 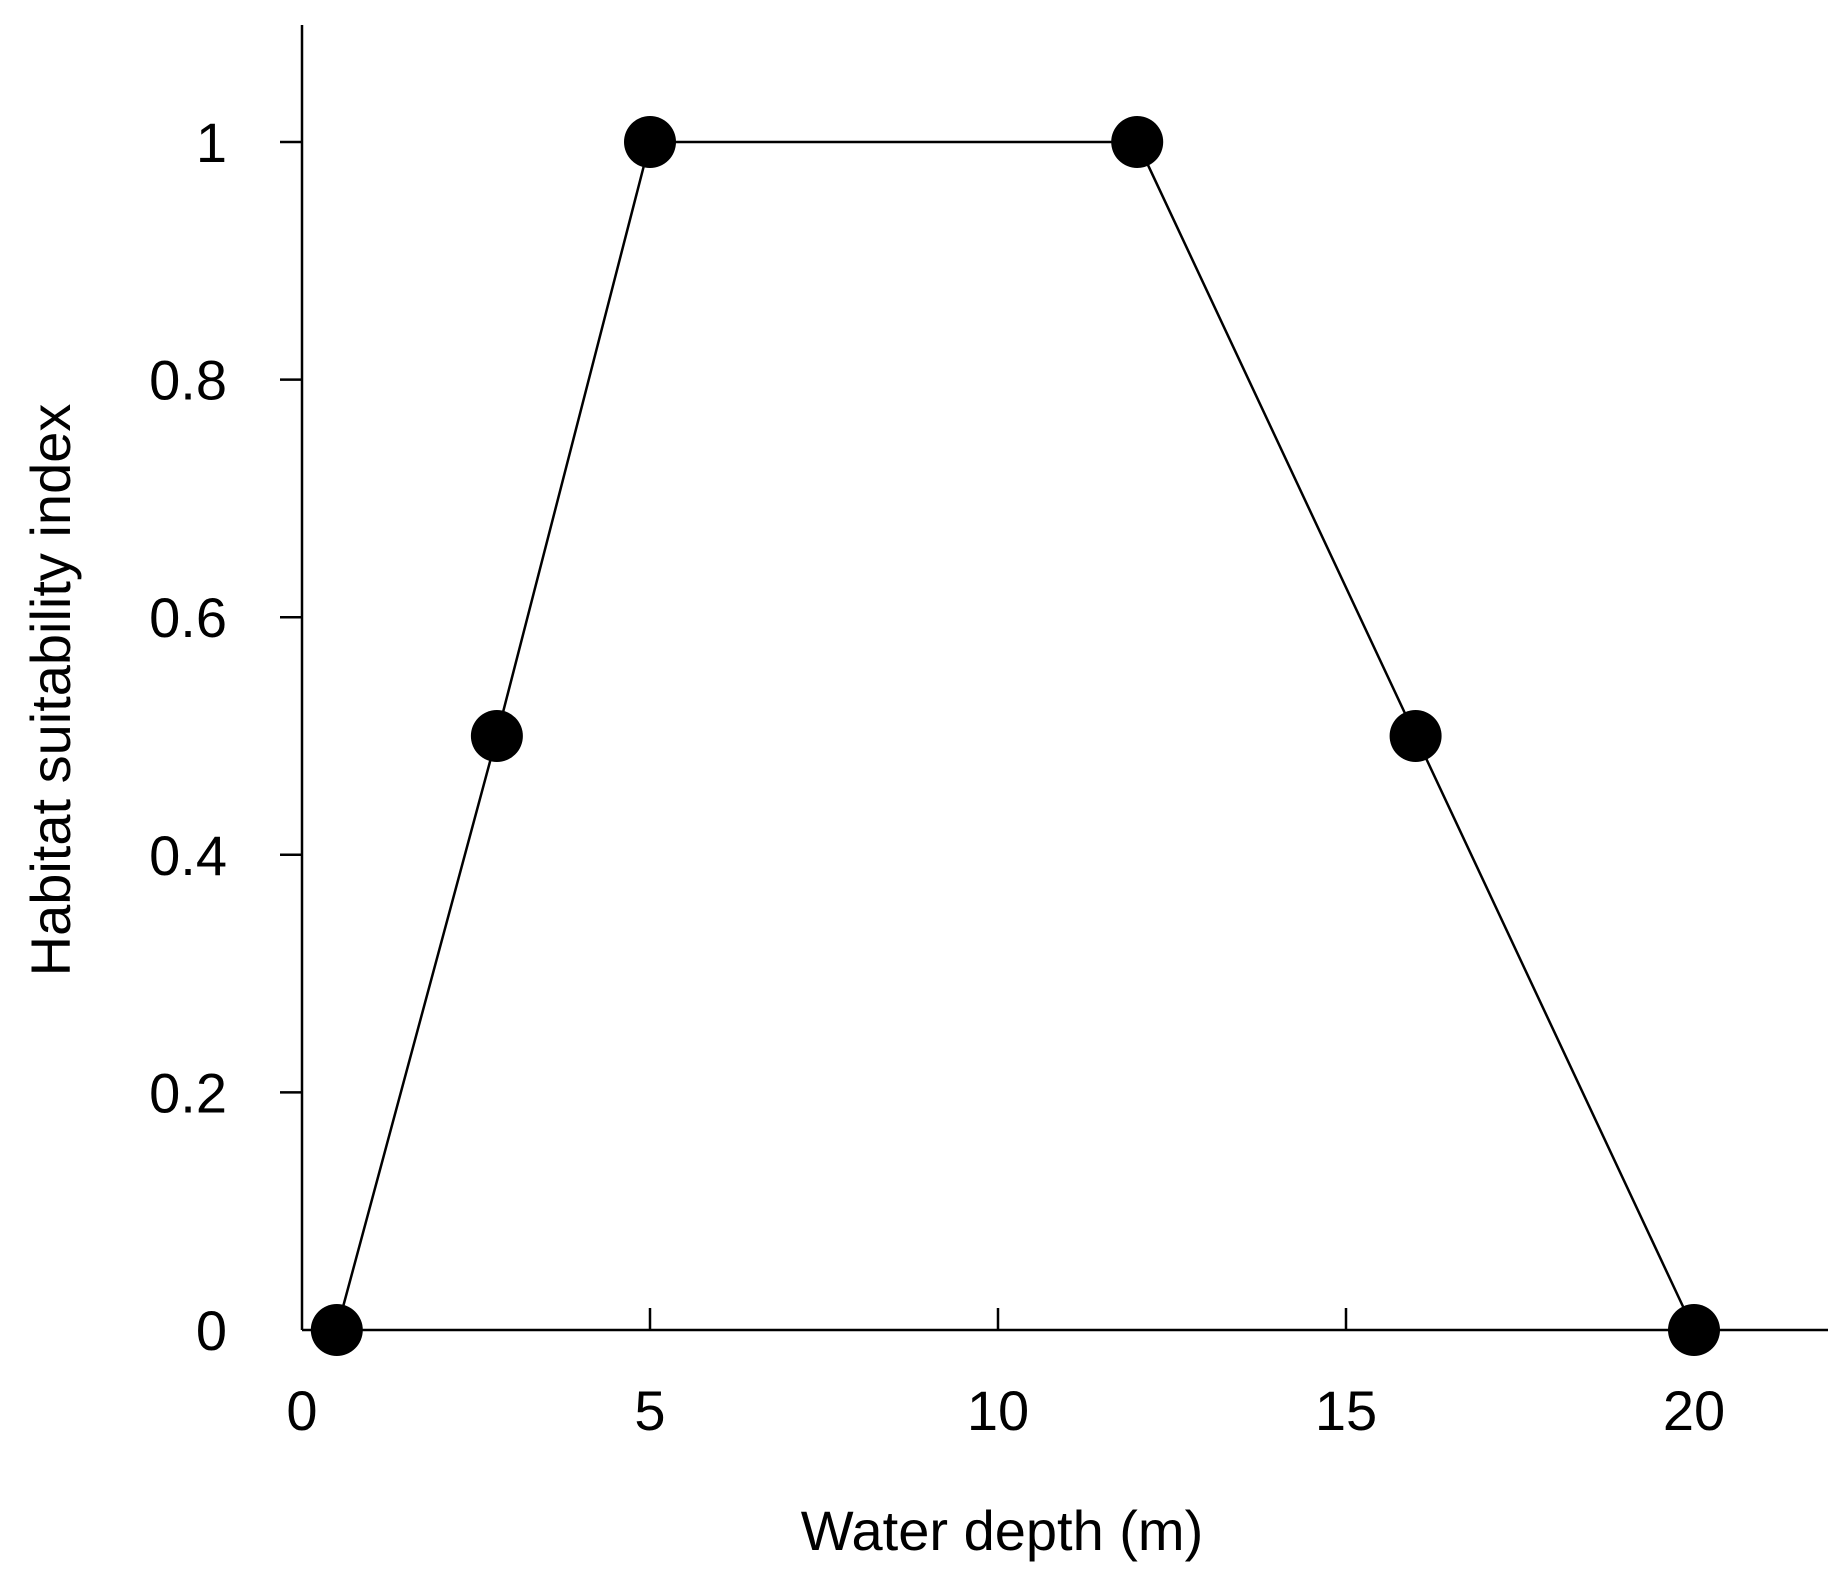 I want to click on y-tick-label: 0.8, so click(x=188, y=380).